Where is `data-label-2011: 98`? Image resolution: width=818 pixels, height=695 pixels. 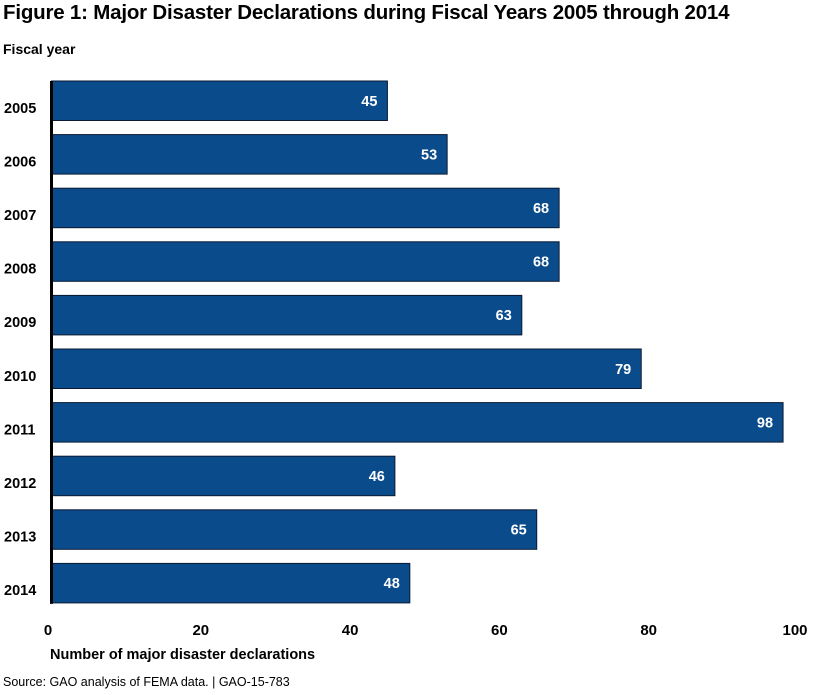 data-label-2011: 98 is located at coordinates (765, 423).